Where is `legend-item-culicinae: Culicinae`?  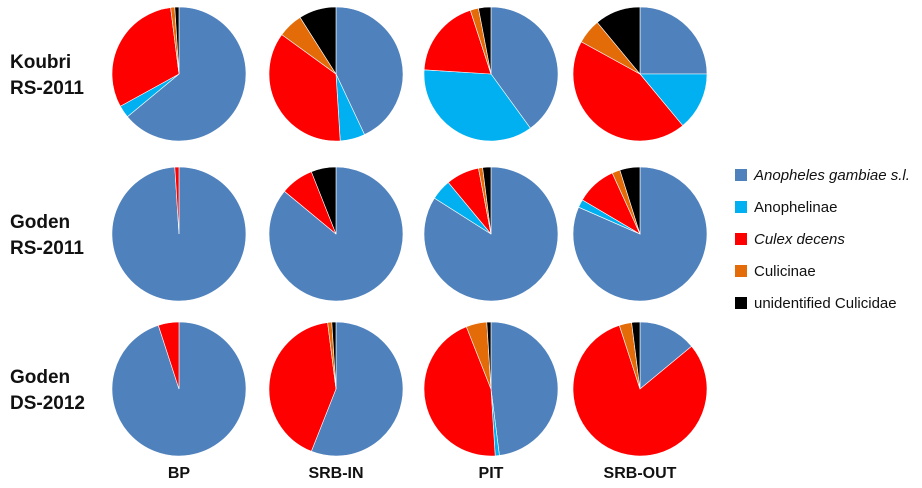 legend-item-culicinae: Culicinae is located at coordinates (775, 271).